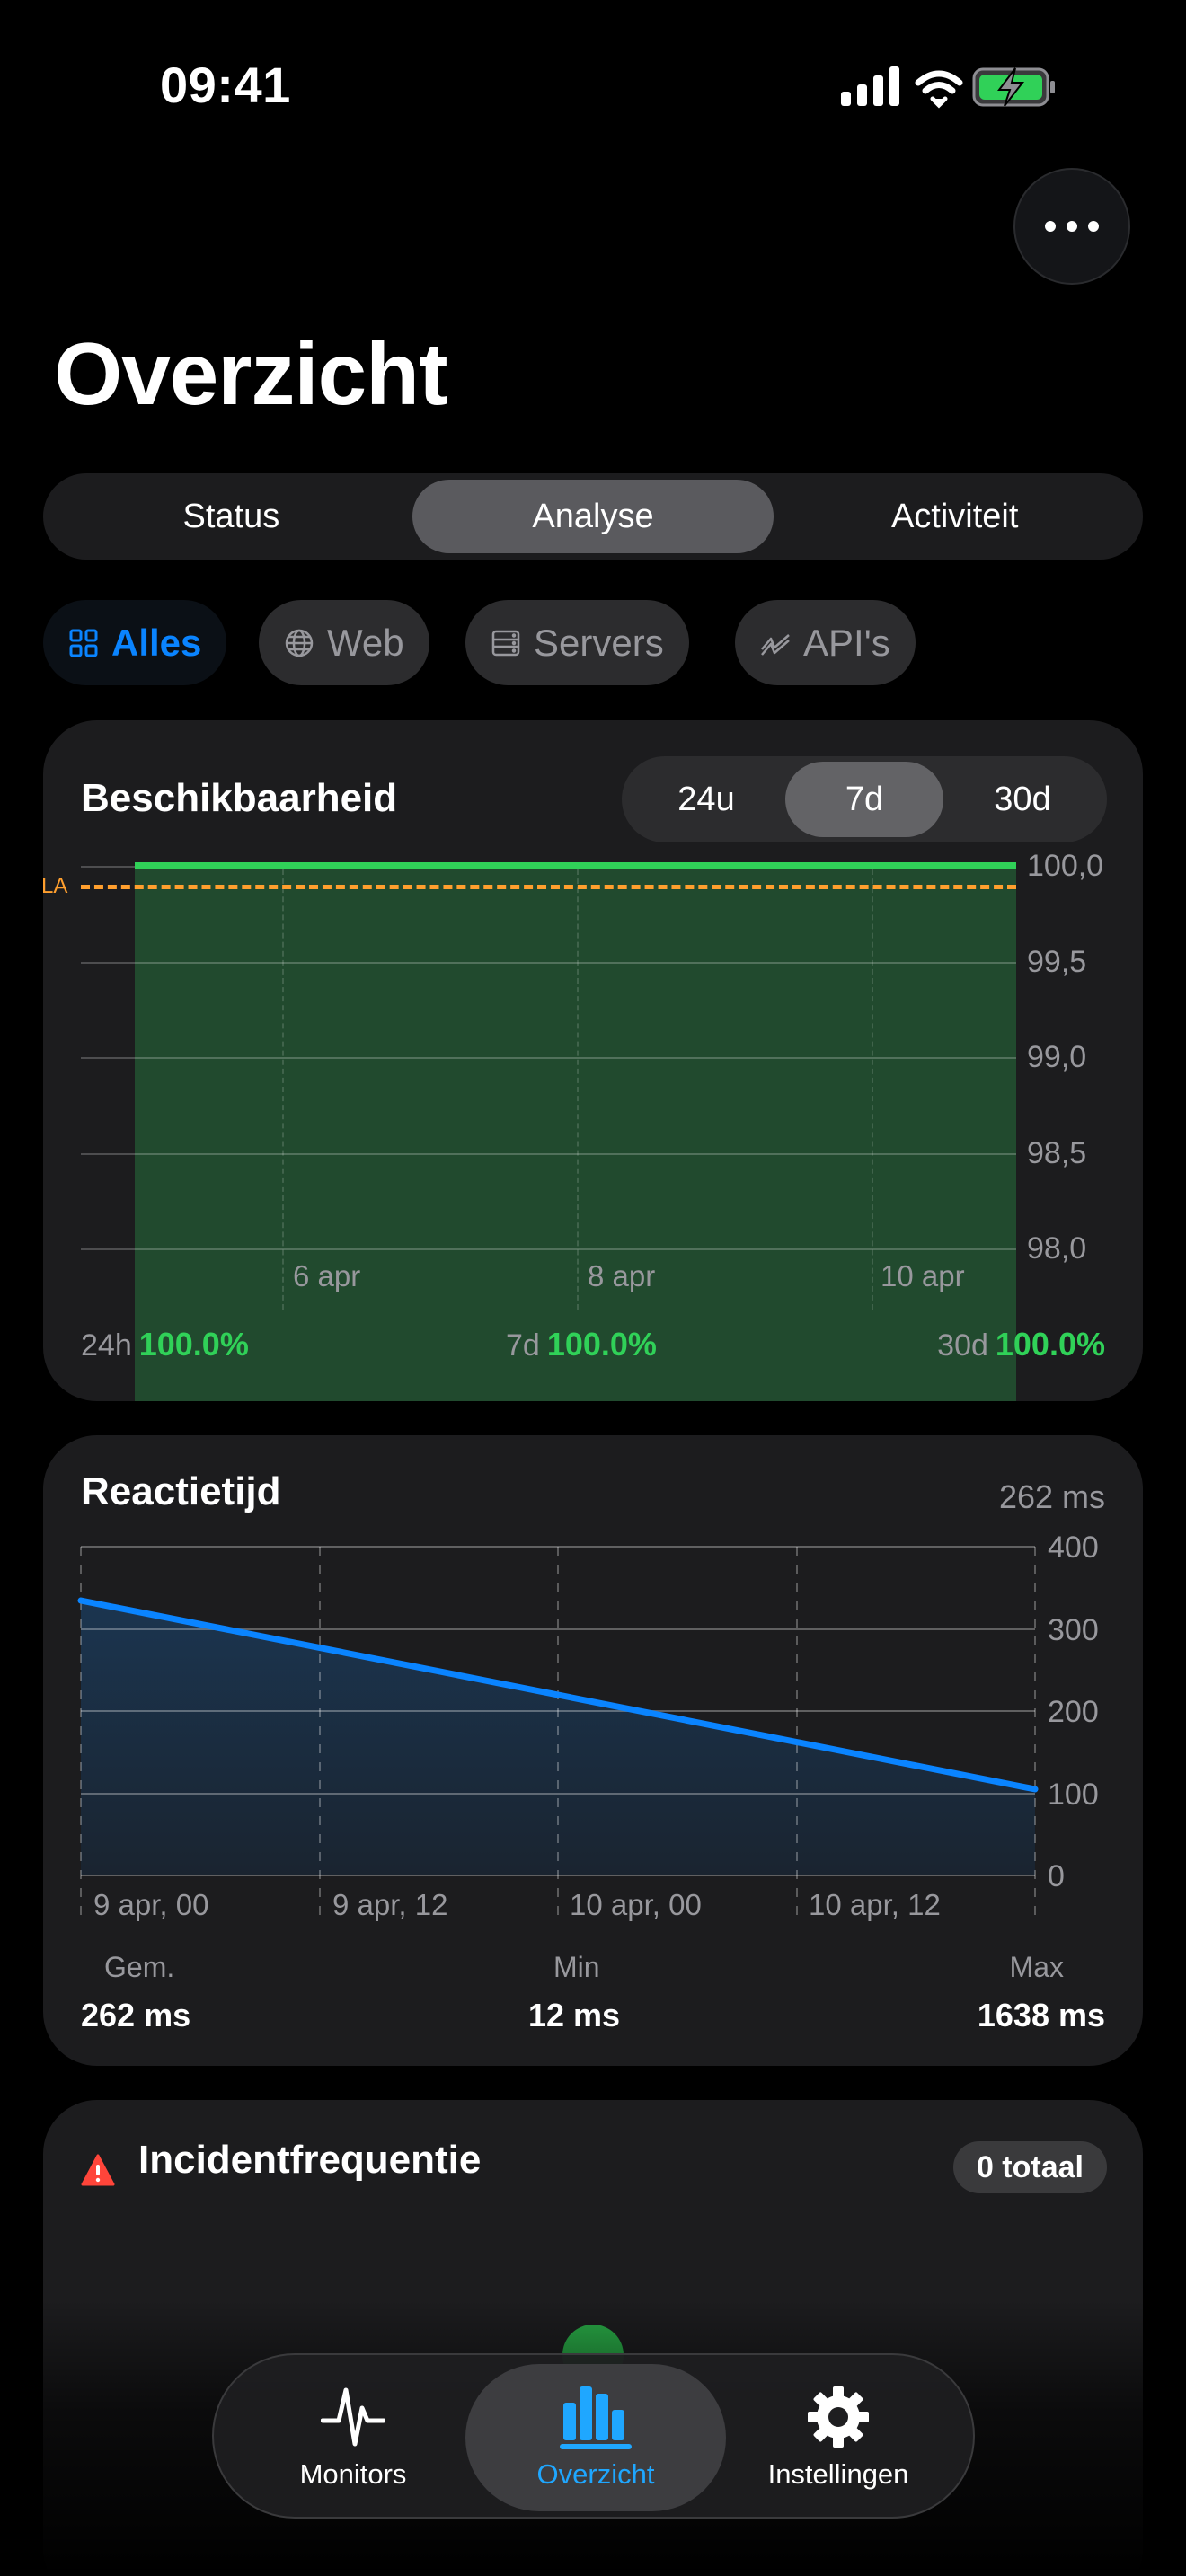  I want to click on tab-instellingen: Instellingen, so click(838, 2437).